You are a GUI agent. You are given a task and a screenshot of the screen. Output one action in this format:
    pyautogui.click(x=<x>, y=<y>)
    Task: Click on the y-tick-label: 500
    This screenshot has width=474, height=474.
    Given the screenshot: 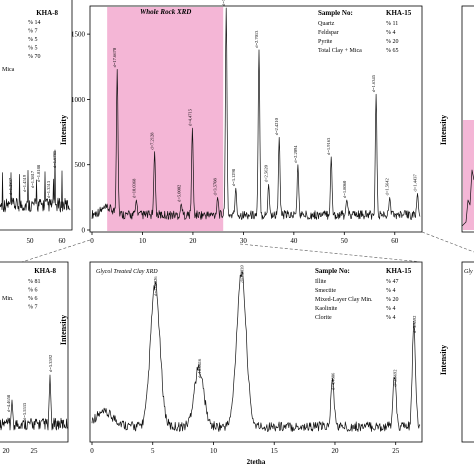 What is the action you would take?
    pyautogui.click(x=80, y=165)
    